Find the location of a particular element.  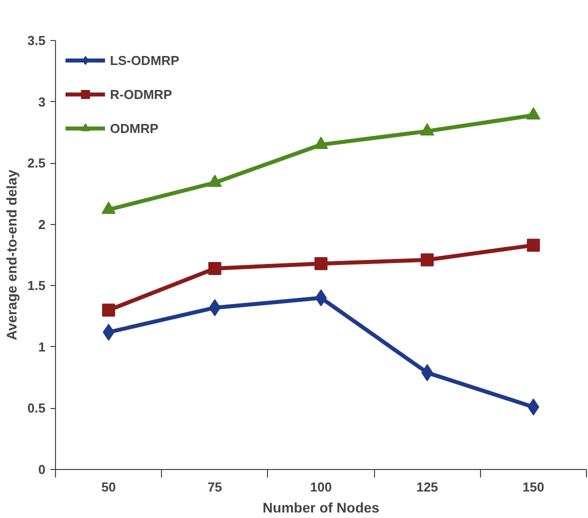

y-tick-label: 1 is located at coordinates (42, 346).